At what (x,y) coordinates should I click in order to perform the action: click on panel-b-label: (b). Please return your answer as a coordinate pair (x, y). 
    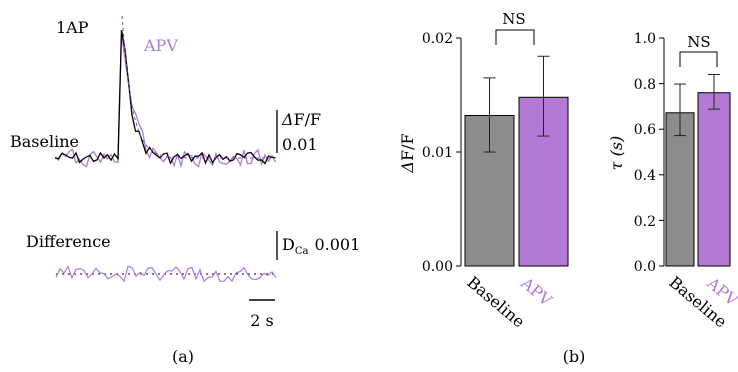
    Looking at the image, I should click on (574, 356).